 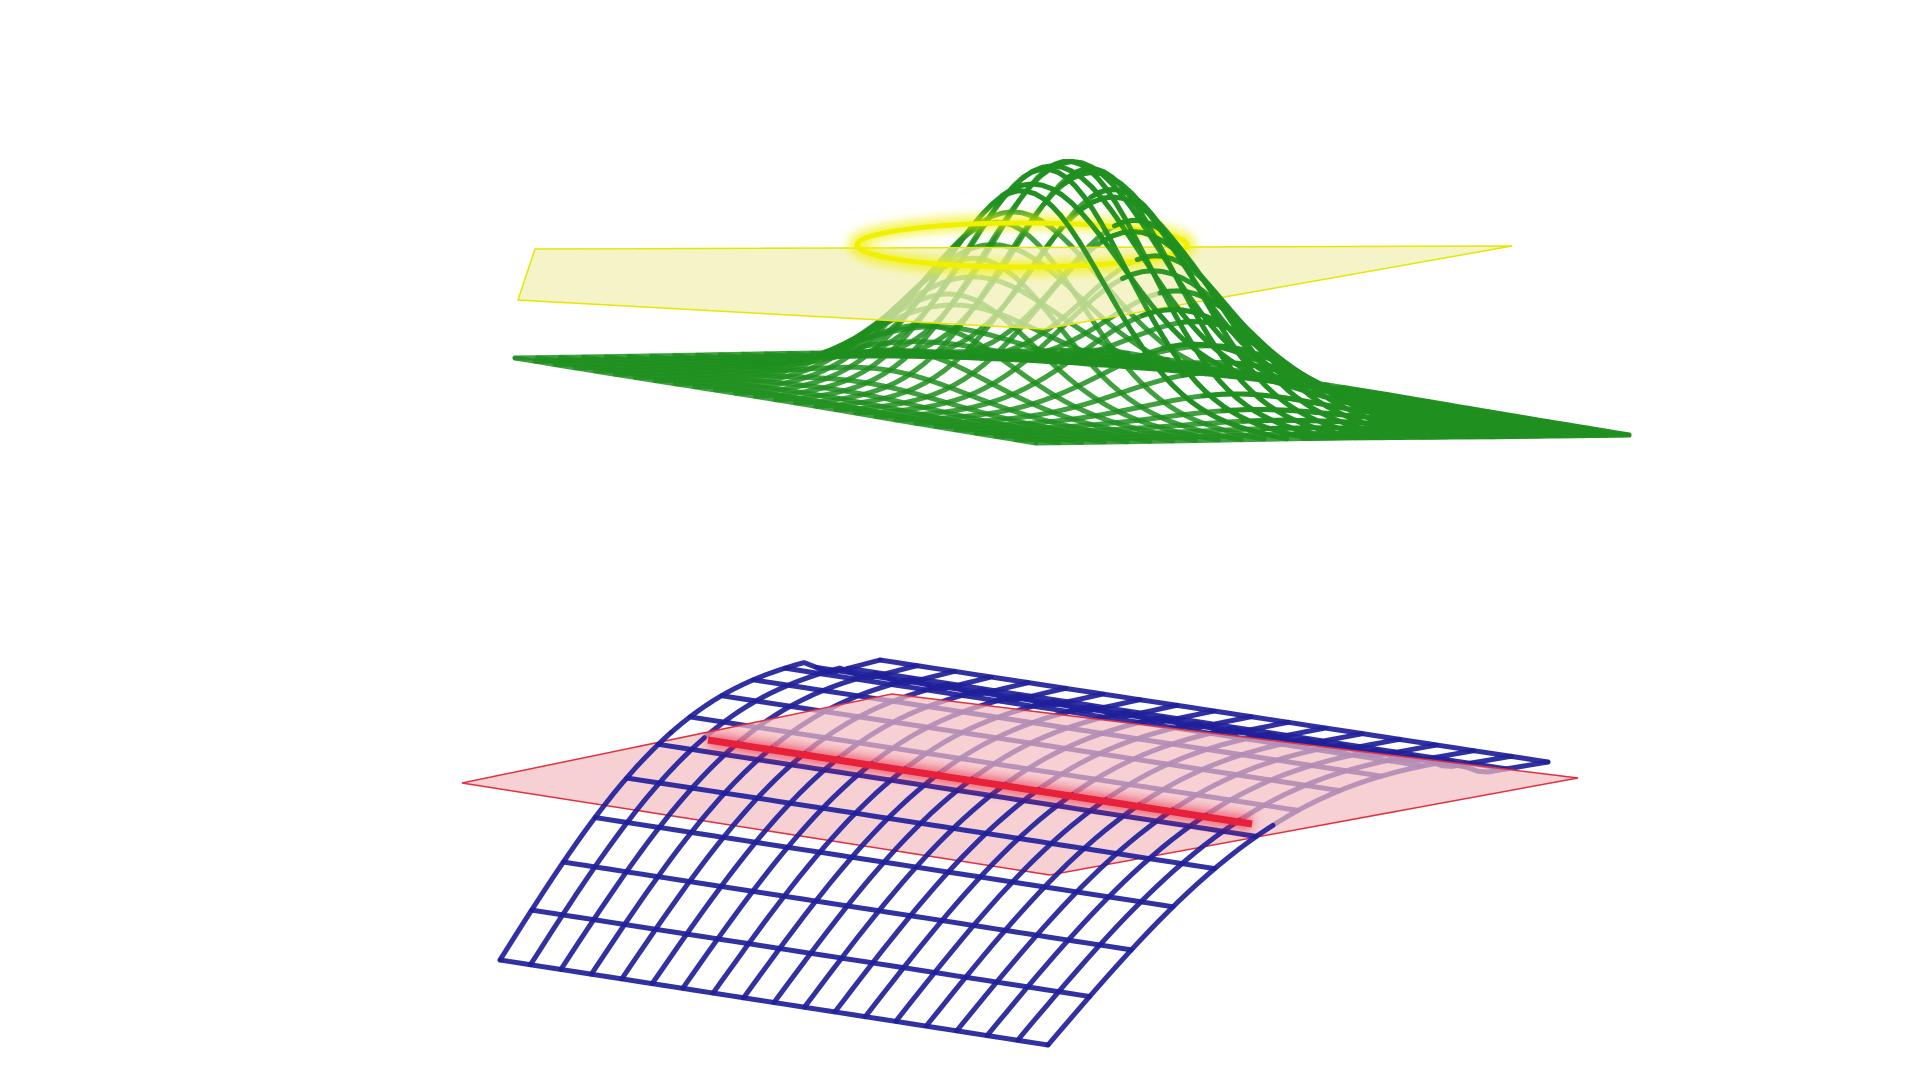 I want to click on gaussian-surface-front, so click(x=1314, y=300).